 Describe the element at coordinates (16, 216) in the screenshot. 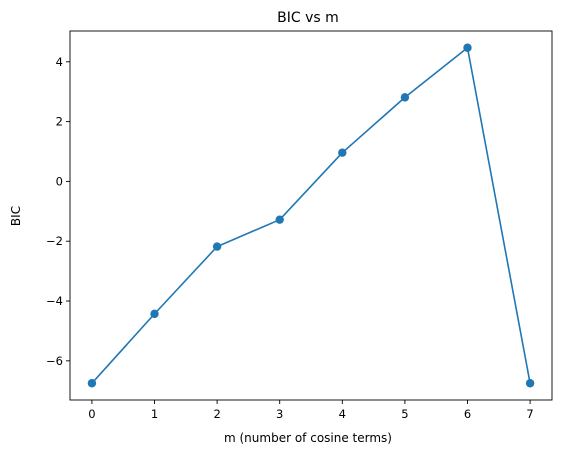

I see `y-axis-label: BIC` at that location.